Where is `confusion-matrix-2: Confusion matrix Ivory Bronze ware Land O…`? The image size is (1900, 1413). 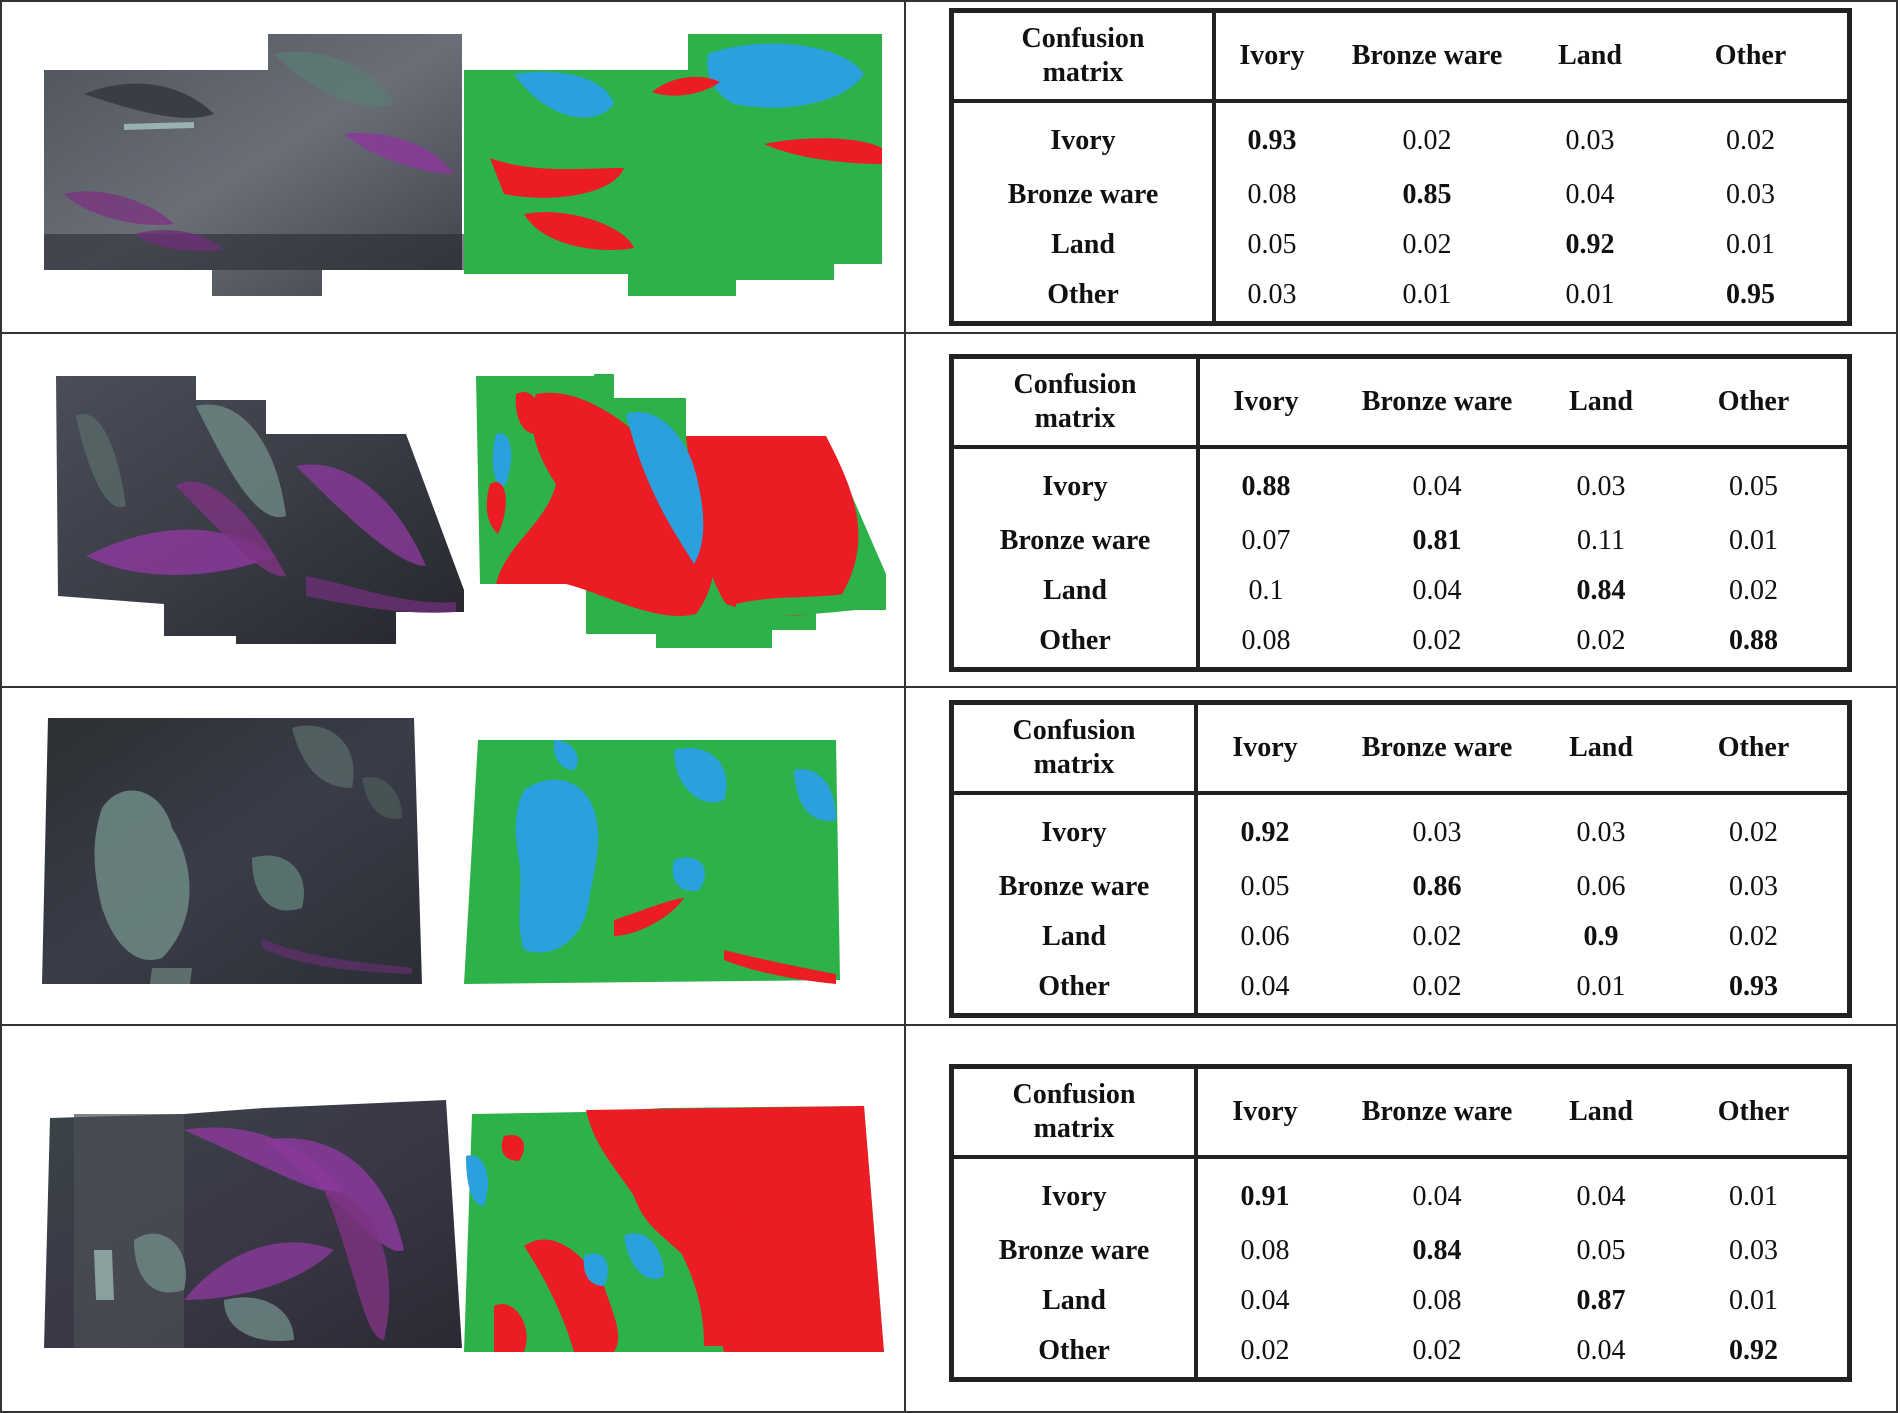 confusion-matrix-2: Confusion matrix Ivory Bronze ware Land O… is located at coordinates (1400, 513).